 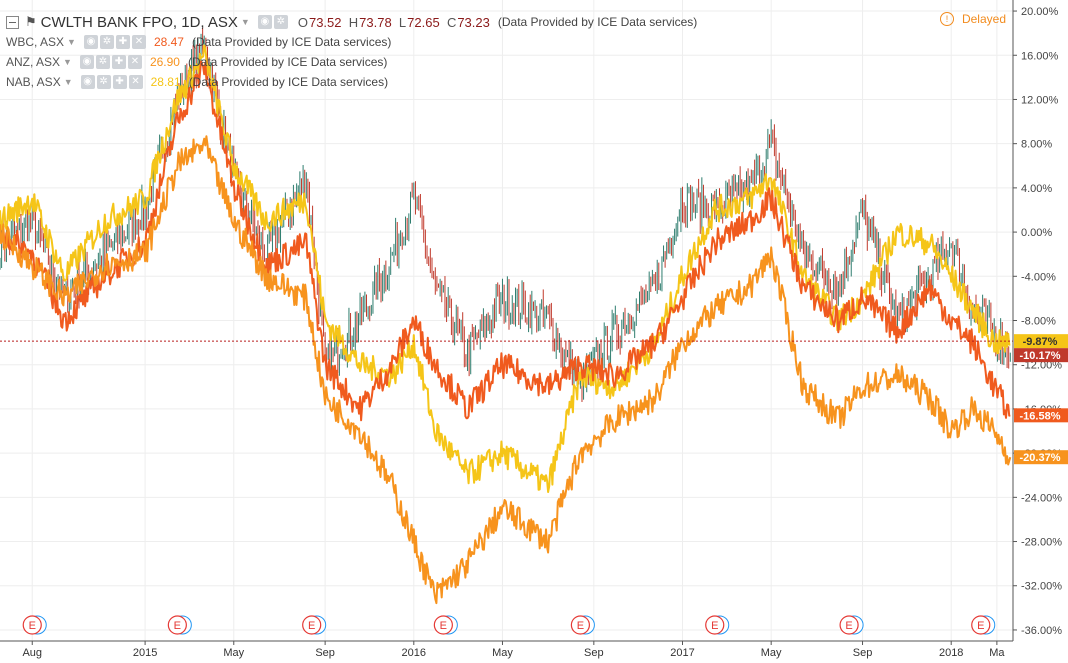 I want to click on close-value: 73.23, so click(x=473, y=22).